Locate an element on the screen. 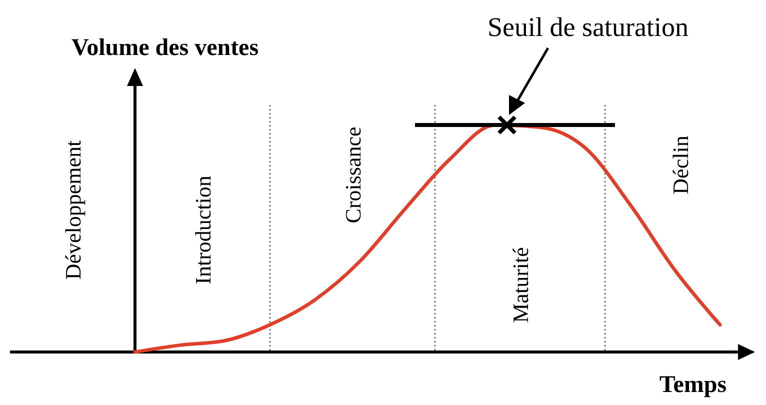 This screenshot has height=405, width=766. ref-line-label: Seuil de saturation is located at coordinates (588, 27).